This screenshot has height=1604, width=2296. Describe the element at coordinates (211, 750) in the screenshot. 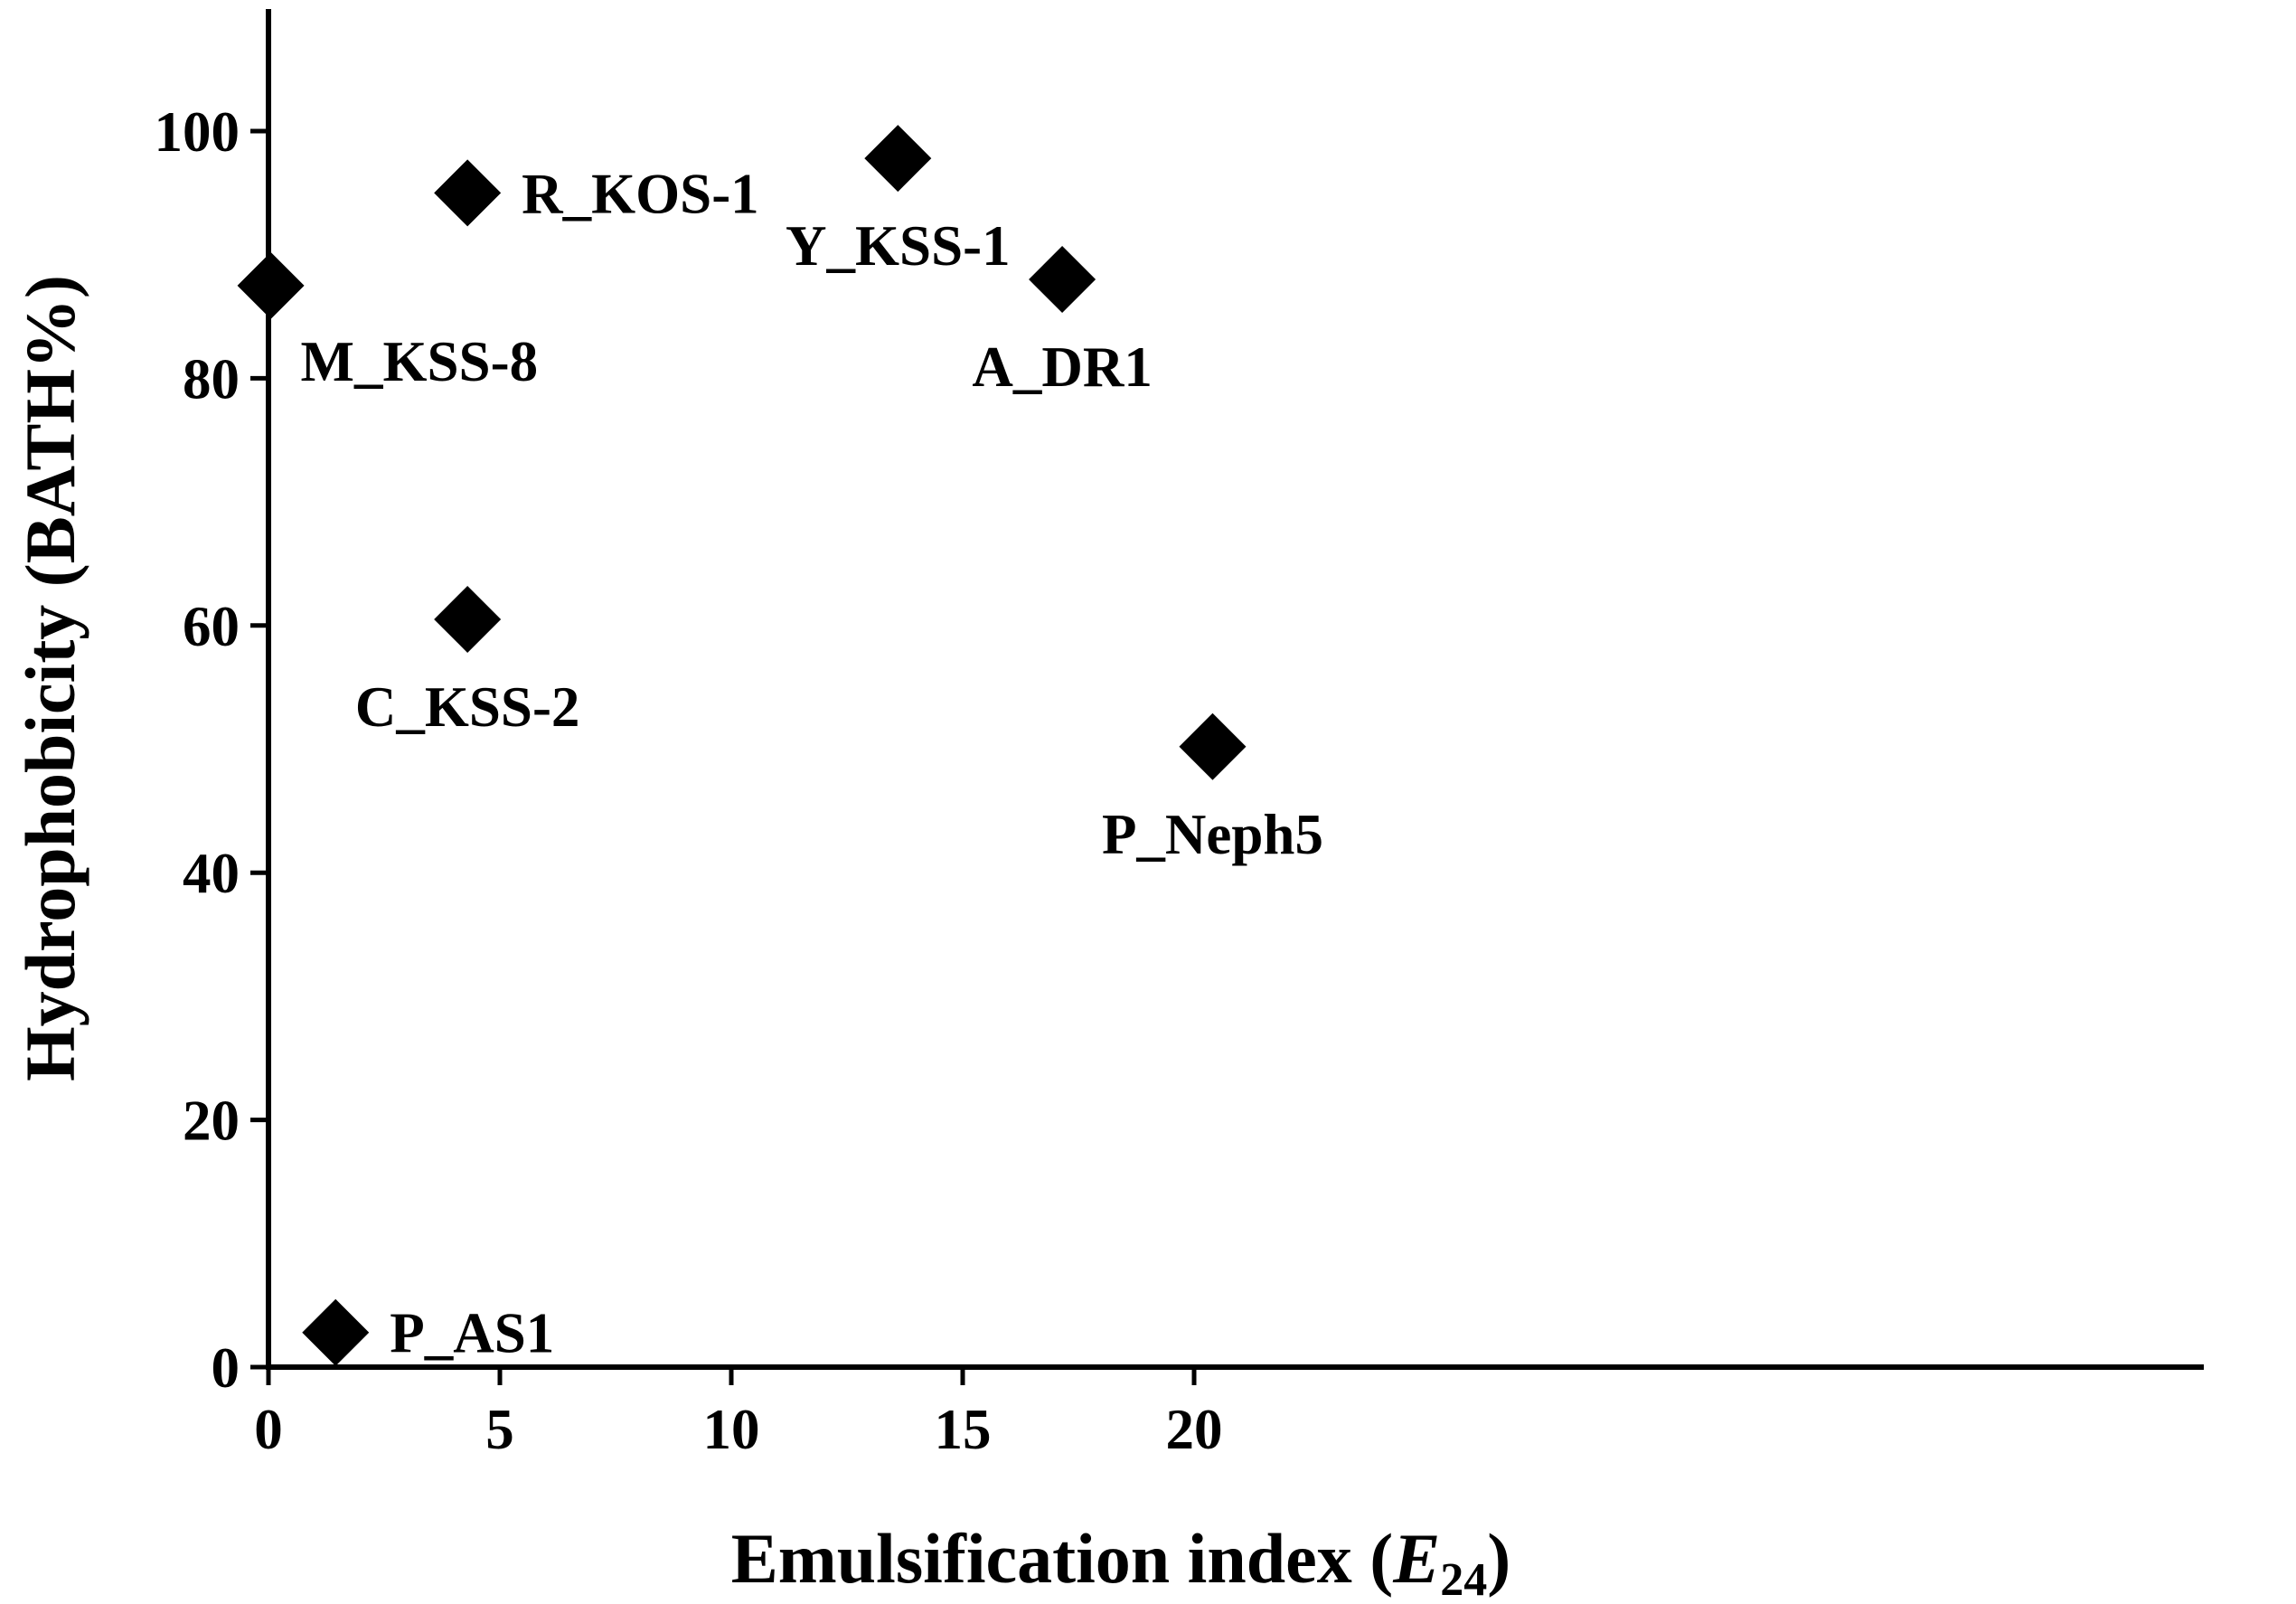

I see `y-axis-ticks: 0 20 40 60 80 100` at that location.